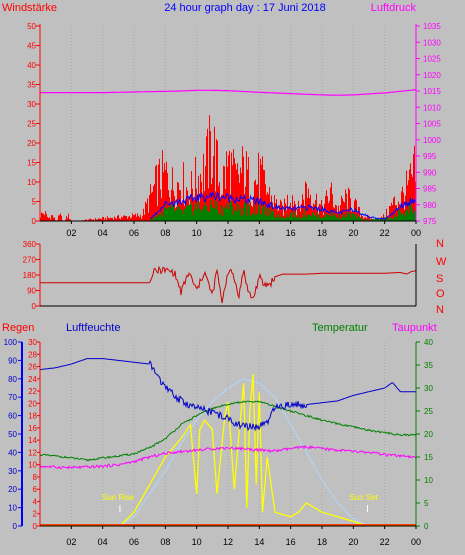  I want to click on x-tick-label: 04, so click(103, 233).